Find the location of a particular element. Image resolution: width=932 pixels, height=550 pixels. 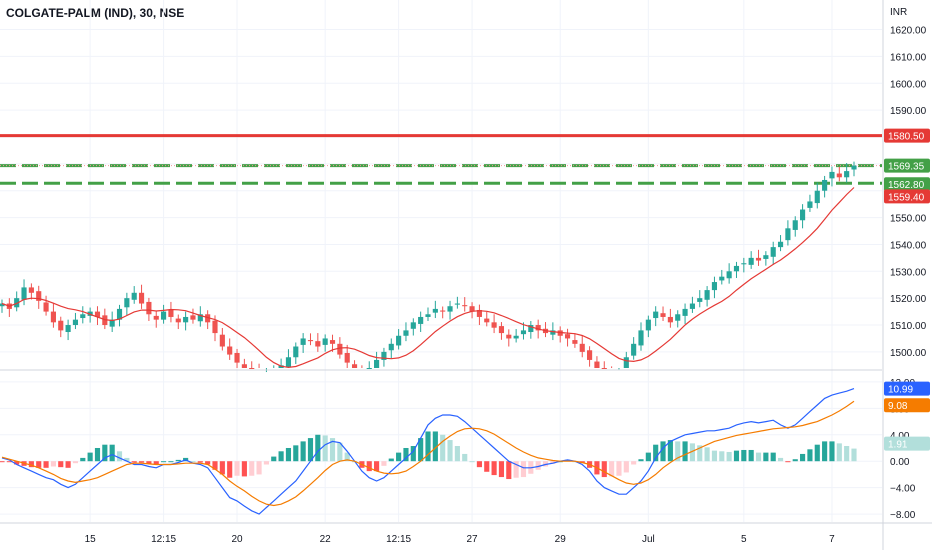

currency-label: INR is located at coordinates (898, 12).